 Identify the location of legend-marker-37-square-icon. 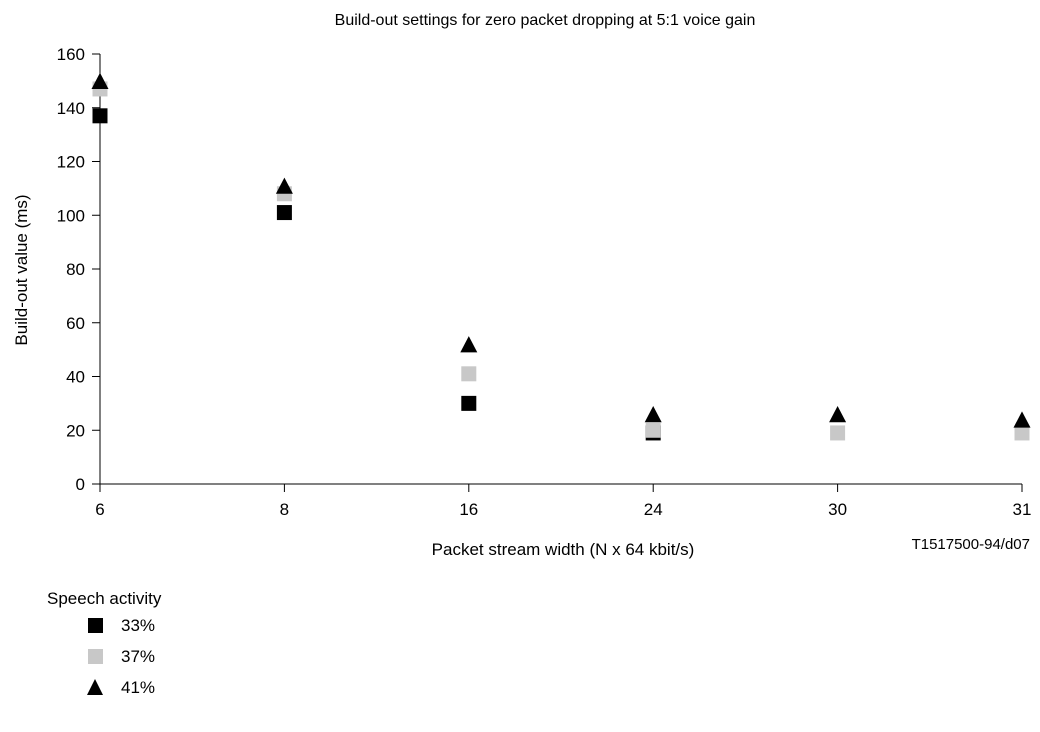
(95, 656).